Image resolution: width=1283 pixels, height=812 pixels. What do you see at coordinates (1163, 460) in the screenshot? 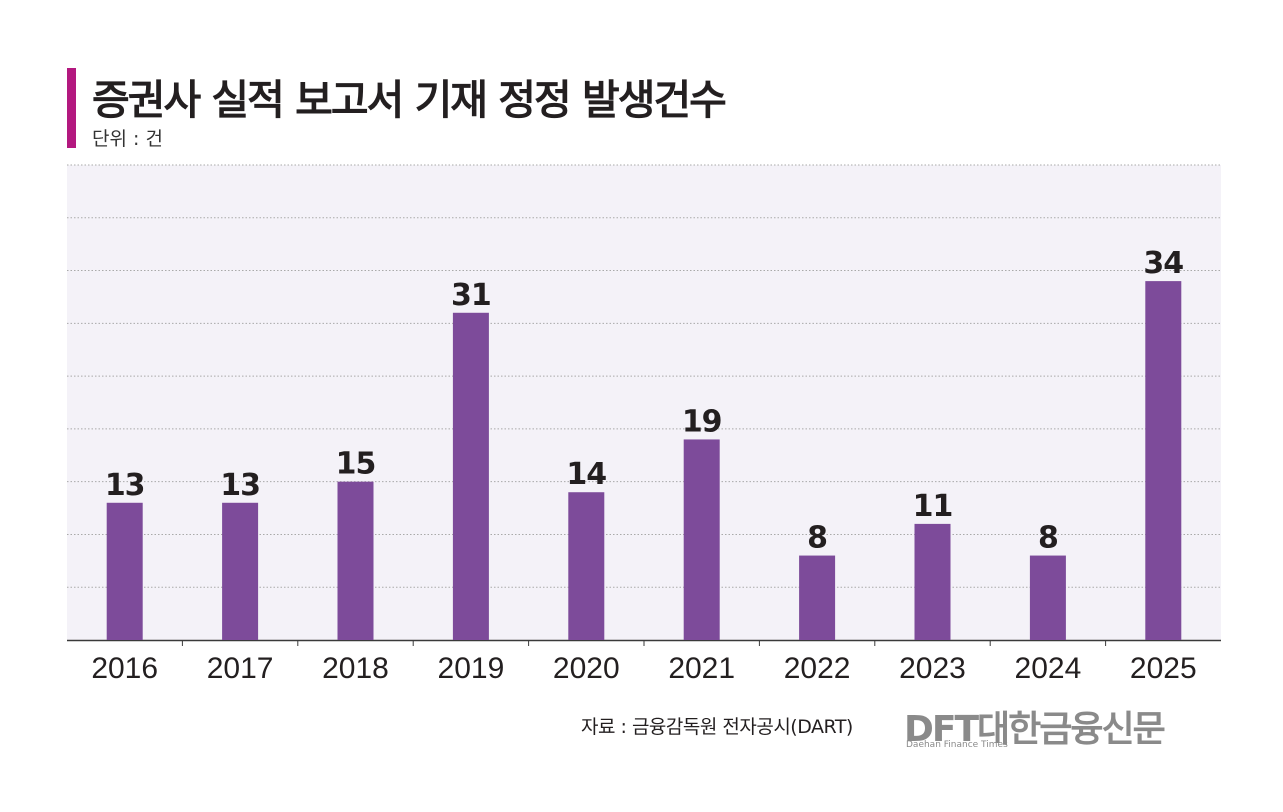
I see `bar-2025` at bounding box center [1163, 460].